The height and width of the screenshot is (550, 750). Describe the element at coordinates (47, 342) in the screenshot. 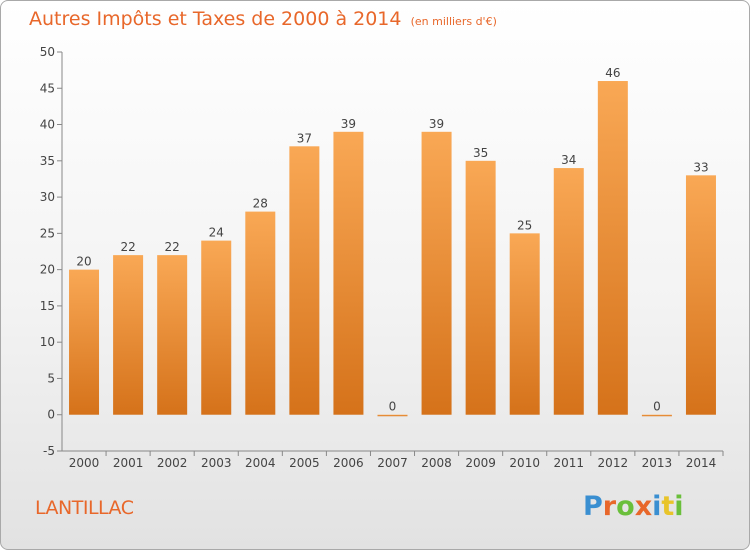

I see `y-tick-label: 10` at that location.